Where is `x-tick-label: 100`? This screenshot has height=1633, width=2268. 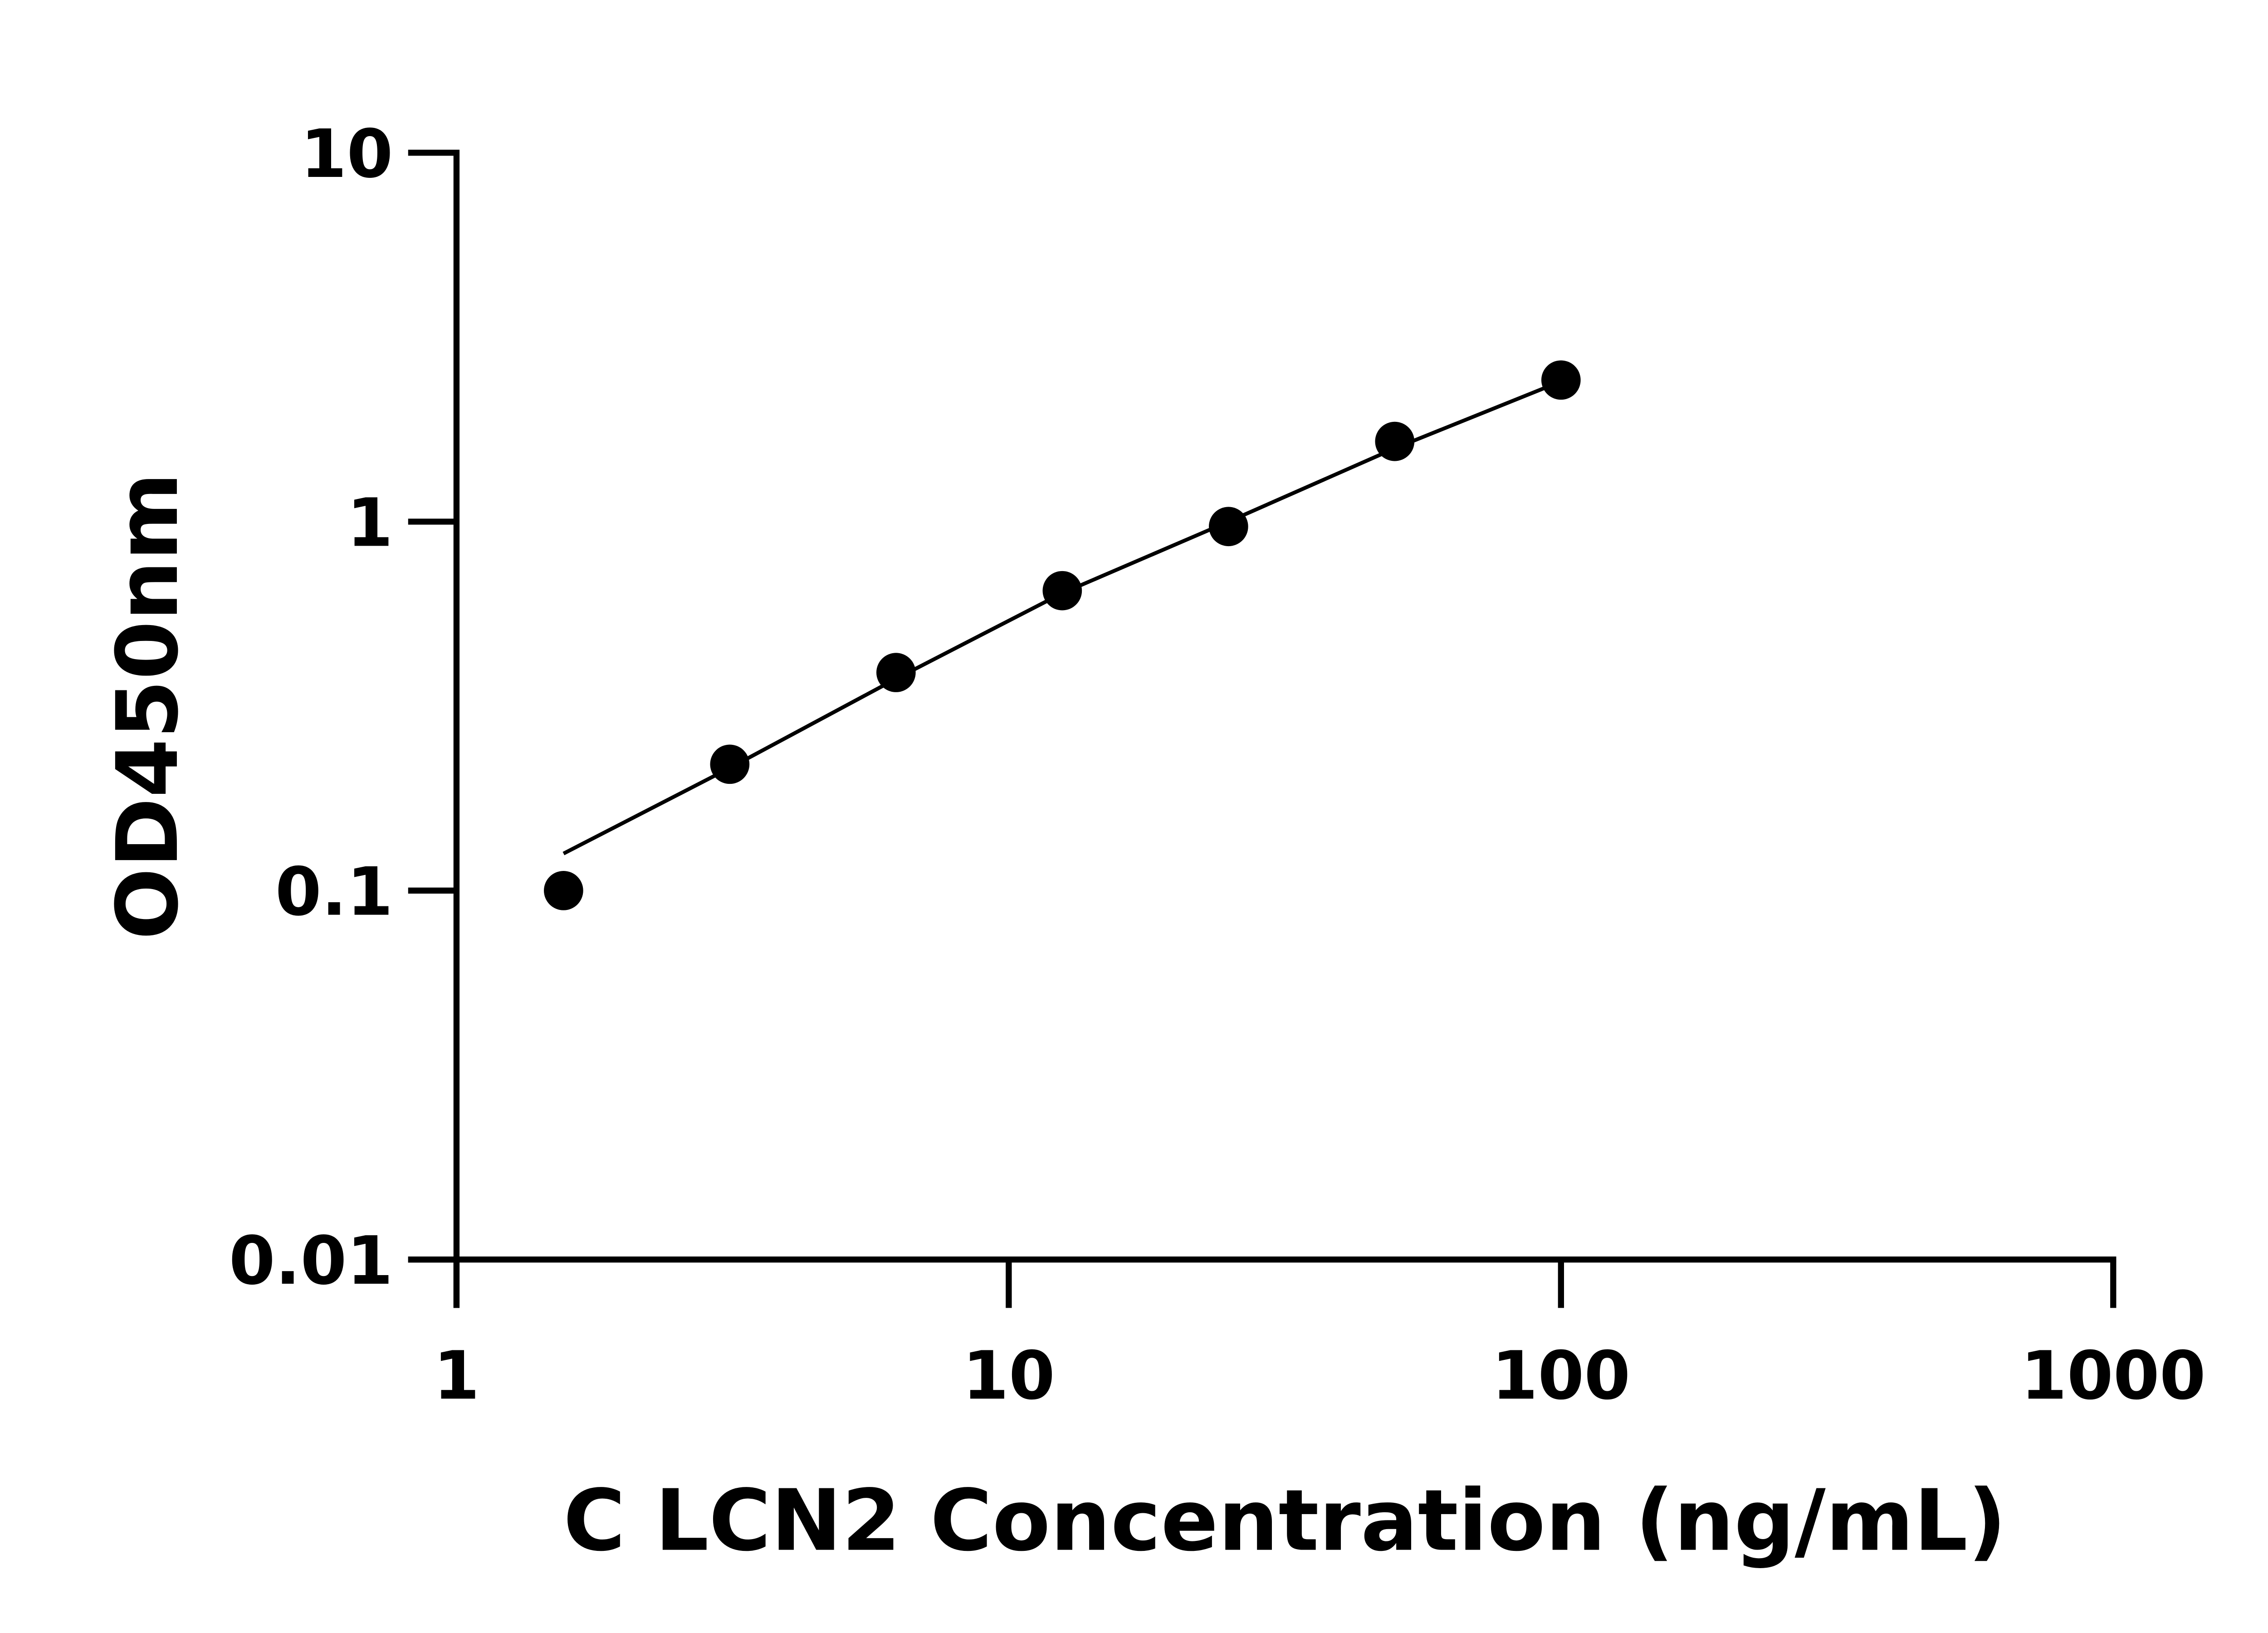 x-tick-label: 100 is located at coordinates (1560, 1375).